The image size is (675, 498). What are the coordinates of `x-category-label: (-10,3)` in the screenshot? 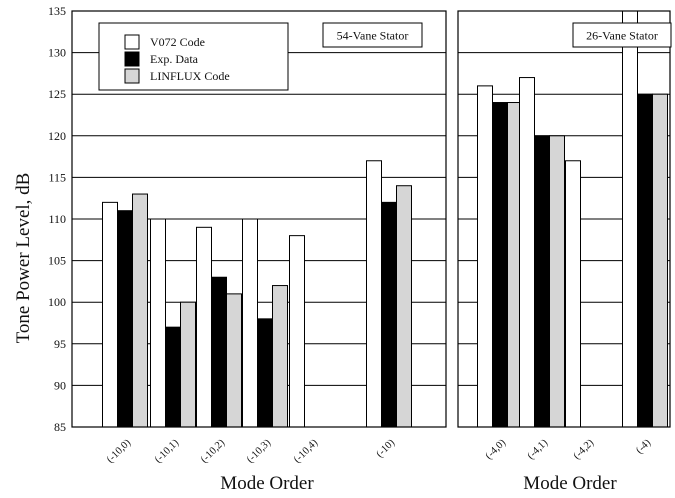 It's located at (259, 451).